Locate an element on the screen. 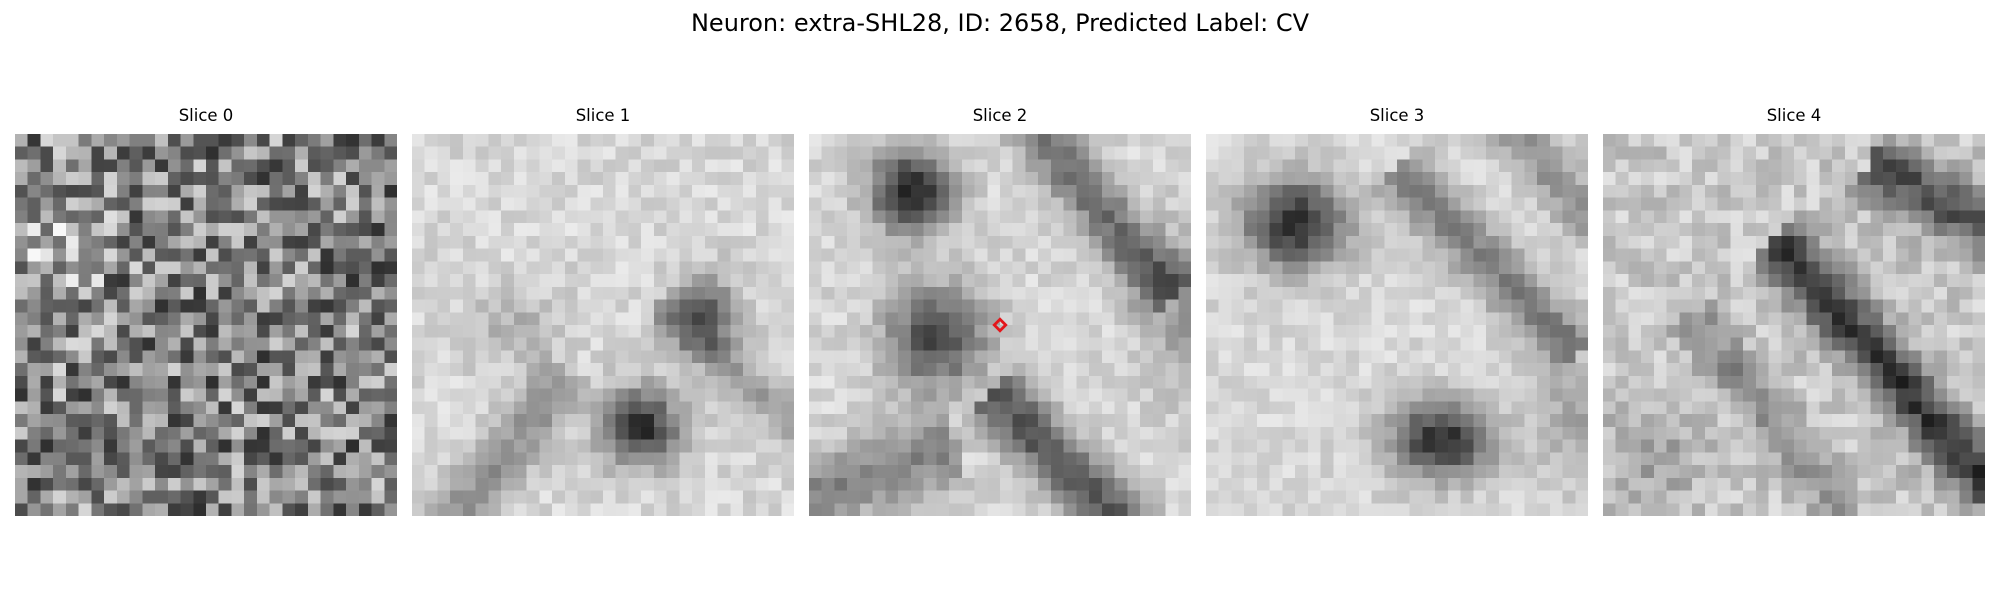 The image size is (2000, 600). red-diamond-marker is located at coordinates (1000, 325).